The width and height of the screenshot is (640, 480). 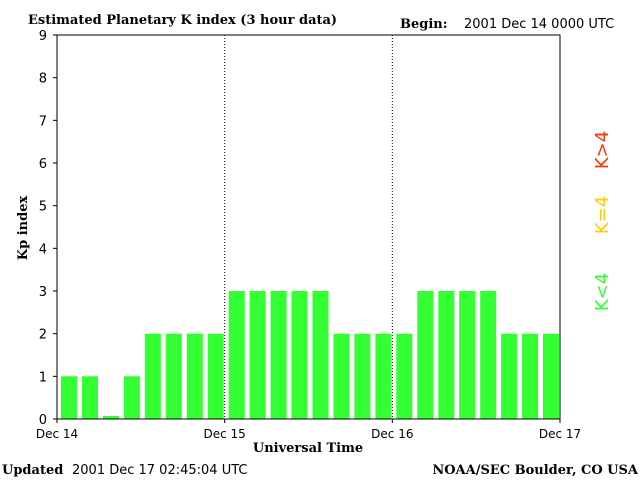 I want to click on y-tick-label: 6, so click(x=43, y=164).